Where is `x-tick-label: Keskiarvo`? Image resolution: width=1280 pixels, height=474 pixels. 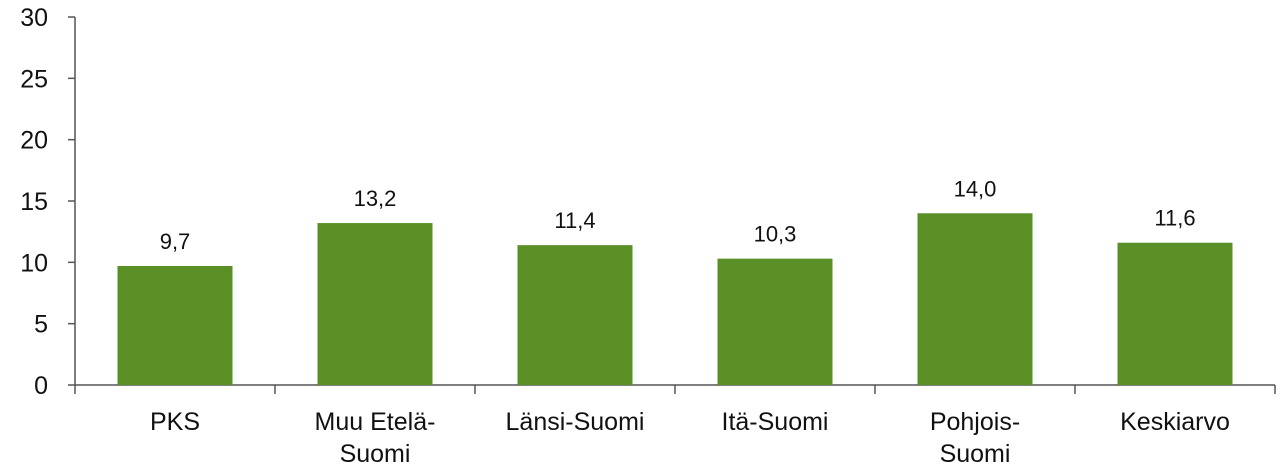
x-tick-label: Keskiarvo is located at coordinates (1175, 422).